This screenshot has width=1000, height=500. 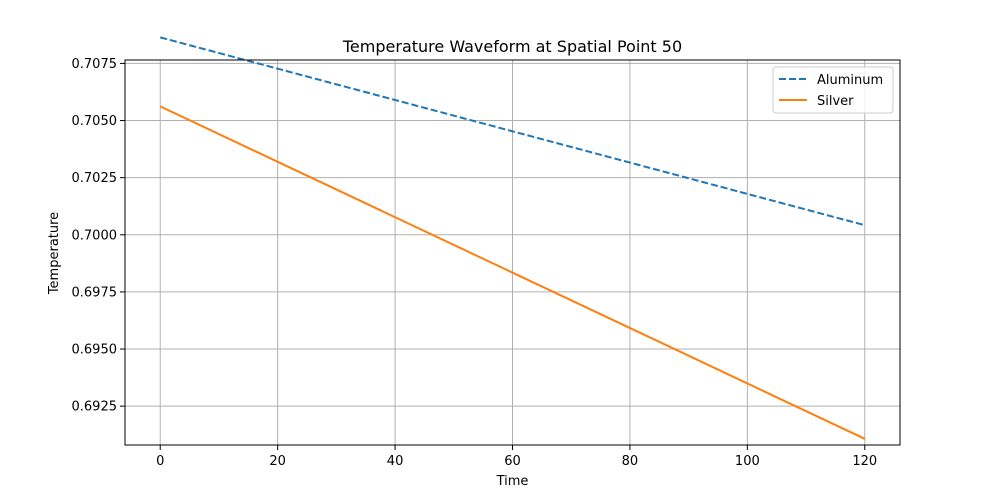 What do you see at coordinates (95, 292) in the screenshot?
I see `y-tick-label: 0.6975` at bounding box center [95, 292].